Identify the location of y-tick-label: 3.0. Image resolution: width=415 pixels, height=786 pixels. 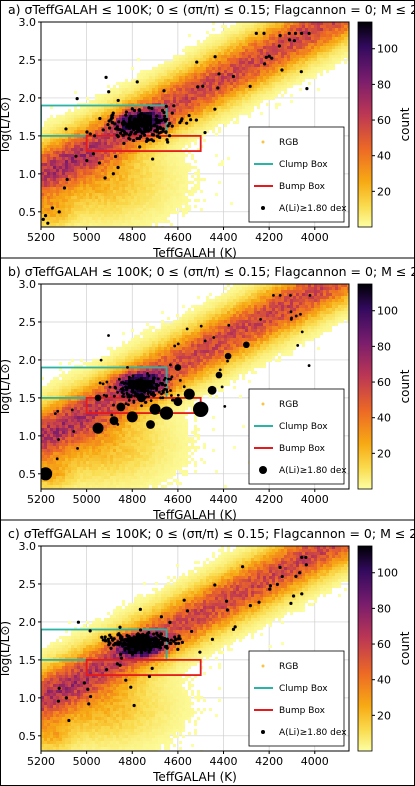
(28, 22).